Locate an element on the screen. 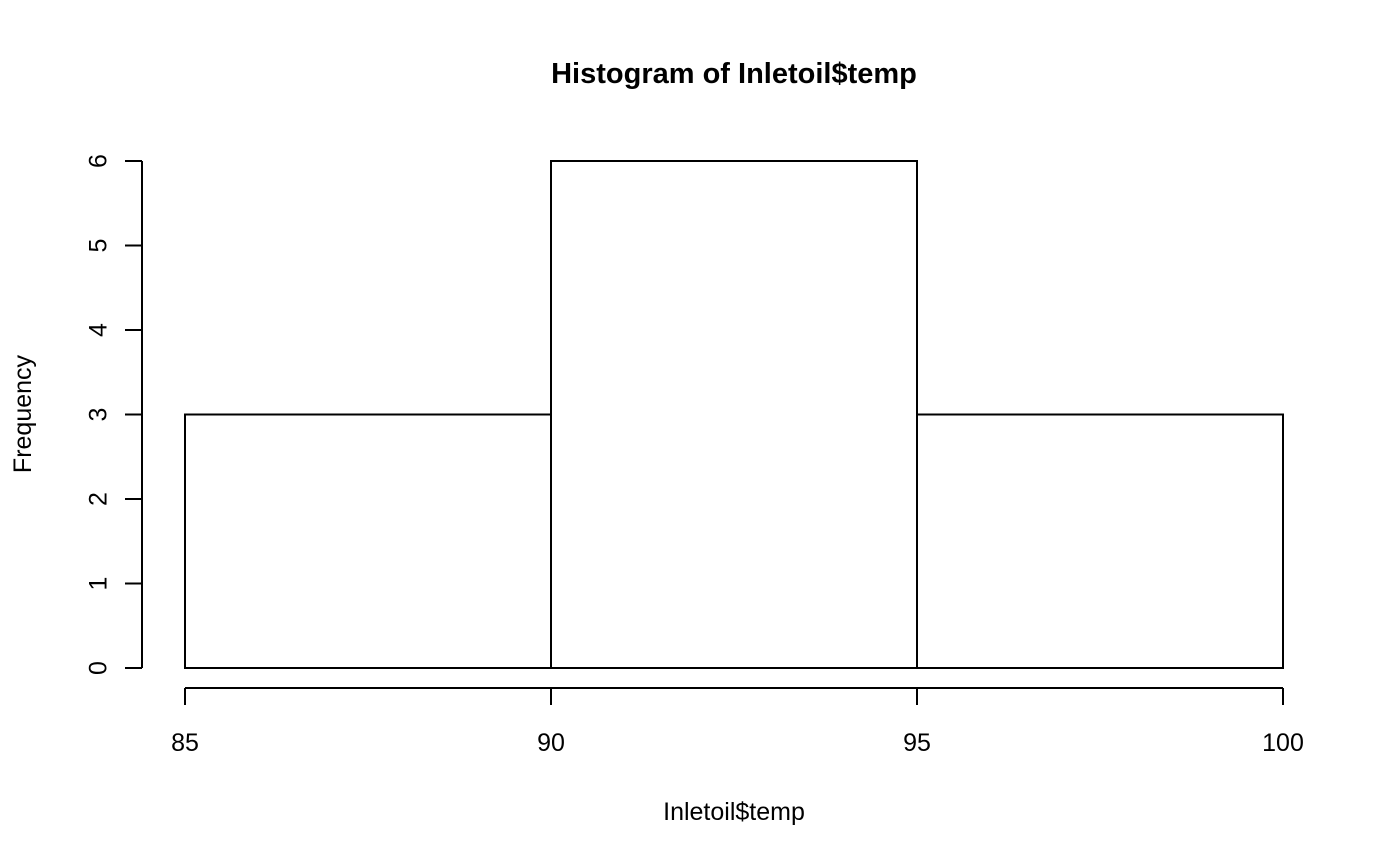 This screenshot has width=1400, height=865. y-tick-label-5: 5 is located at coordinates (99, 246).